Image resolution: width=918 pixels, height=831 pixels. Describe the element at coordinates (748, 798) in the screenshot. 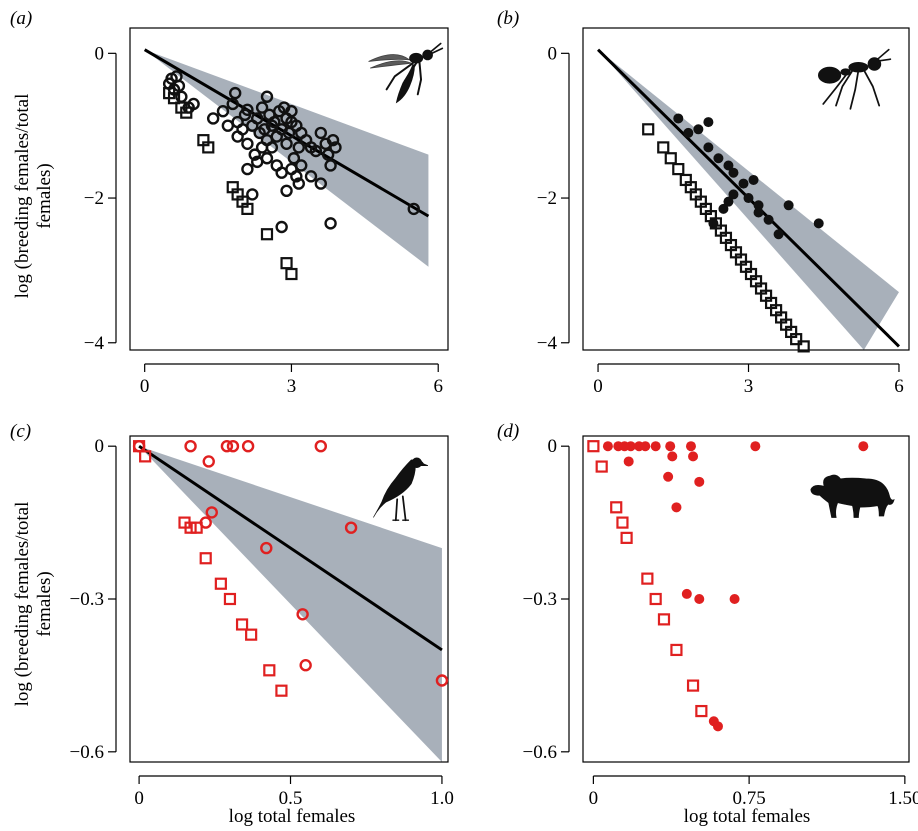

I see `x-tick-label: 0.75` at that location.